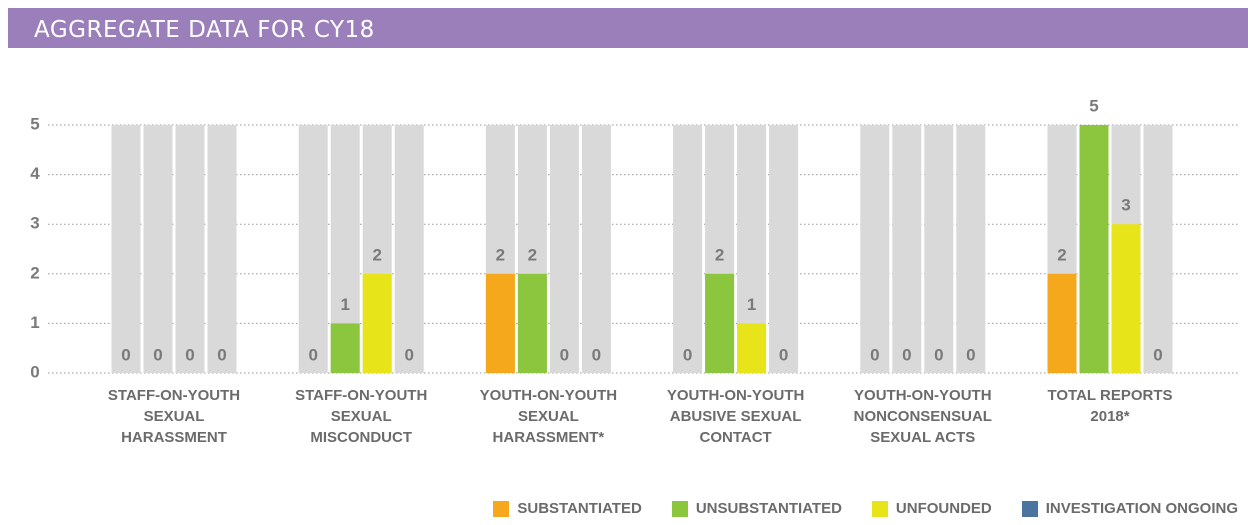  What do you see at coordinates (361, 416) in the screenshot?
I see `x-tick-label: STAFF-ON-YOUTH SEXUAL MISCONDUCT` at bounding box center [361, 416].